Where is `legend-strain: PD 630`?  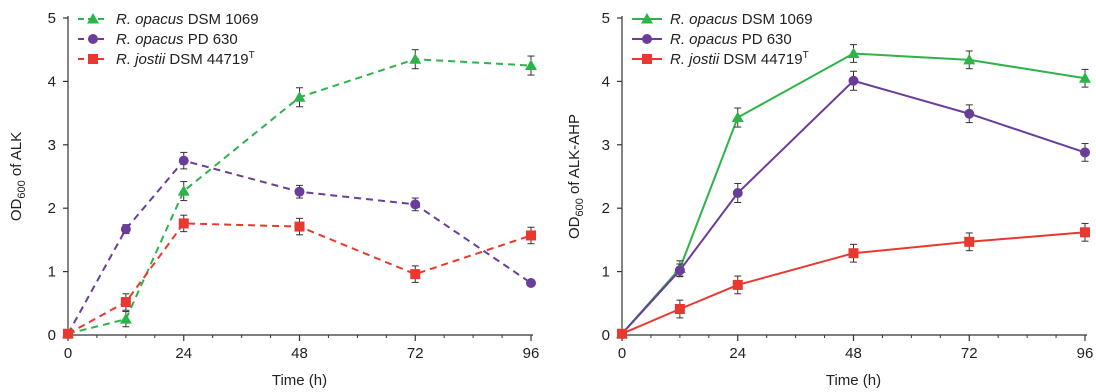
legend-strain: PD 630 is located at coordinates (765, 39).